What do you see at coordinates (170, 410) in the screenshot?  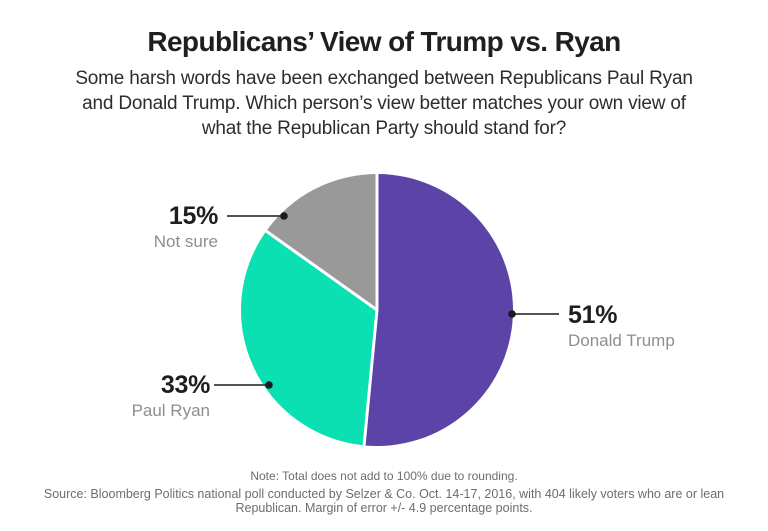 I see `slice-name-label: Paul Ryan` at bounding box center [170, 410].